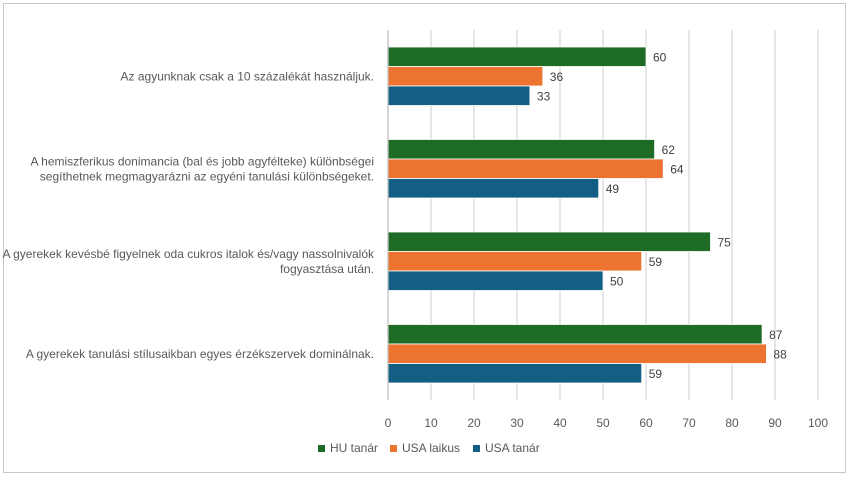  I want to click on data-label: 50, so click(617, 281).